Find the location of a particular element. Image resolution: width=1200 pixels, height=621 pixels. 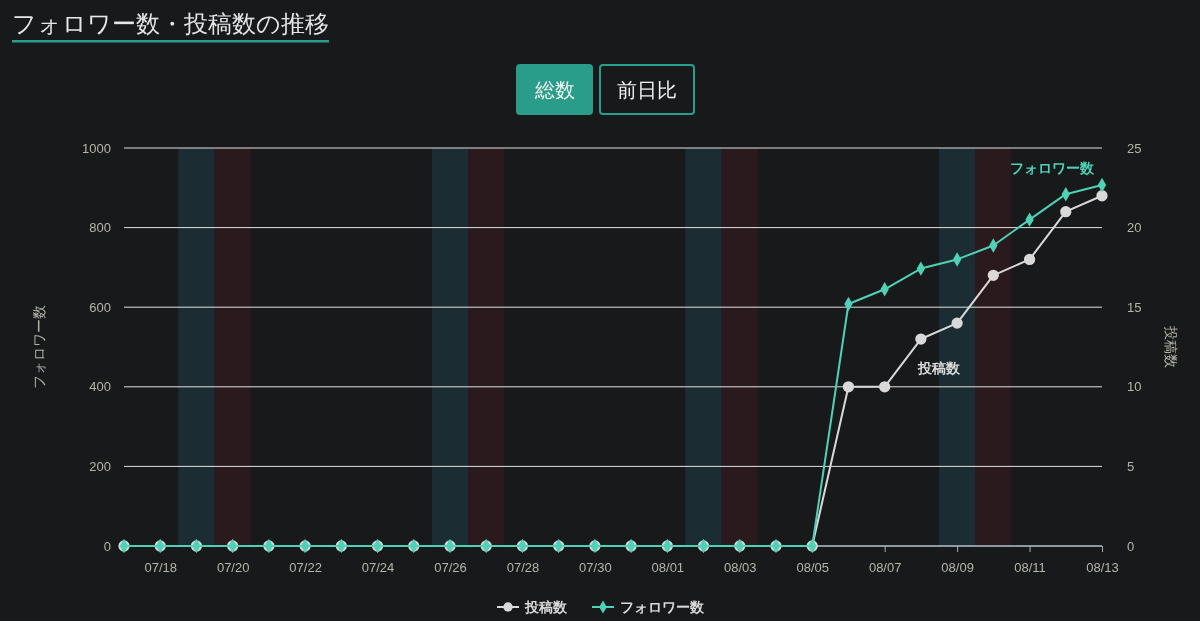

y2-axis-title: 投稿数 is located at coordinates (1171, 346).